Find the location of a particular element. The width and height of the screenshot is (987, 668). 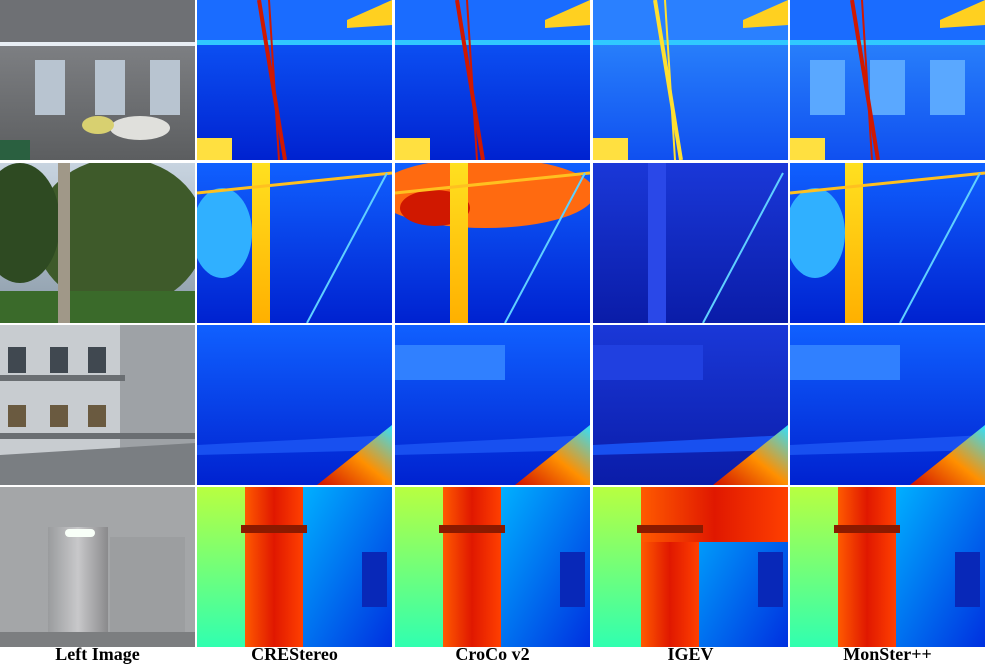

column-label: CREStereo is located at coordinates (294, 654).